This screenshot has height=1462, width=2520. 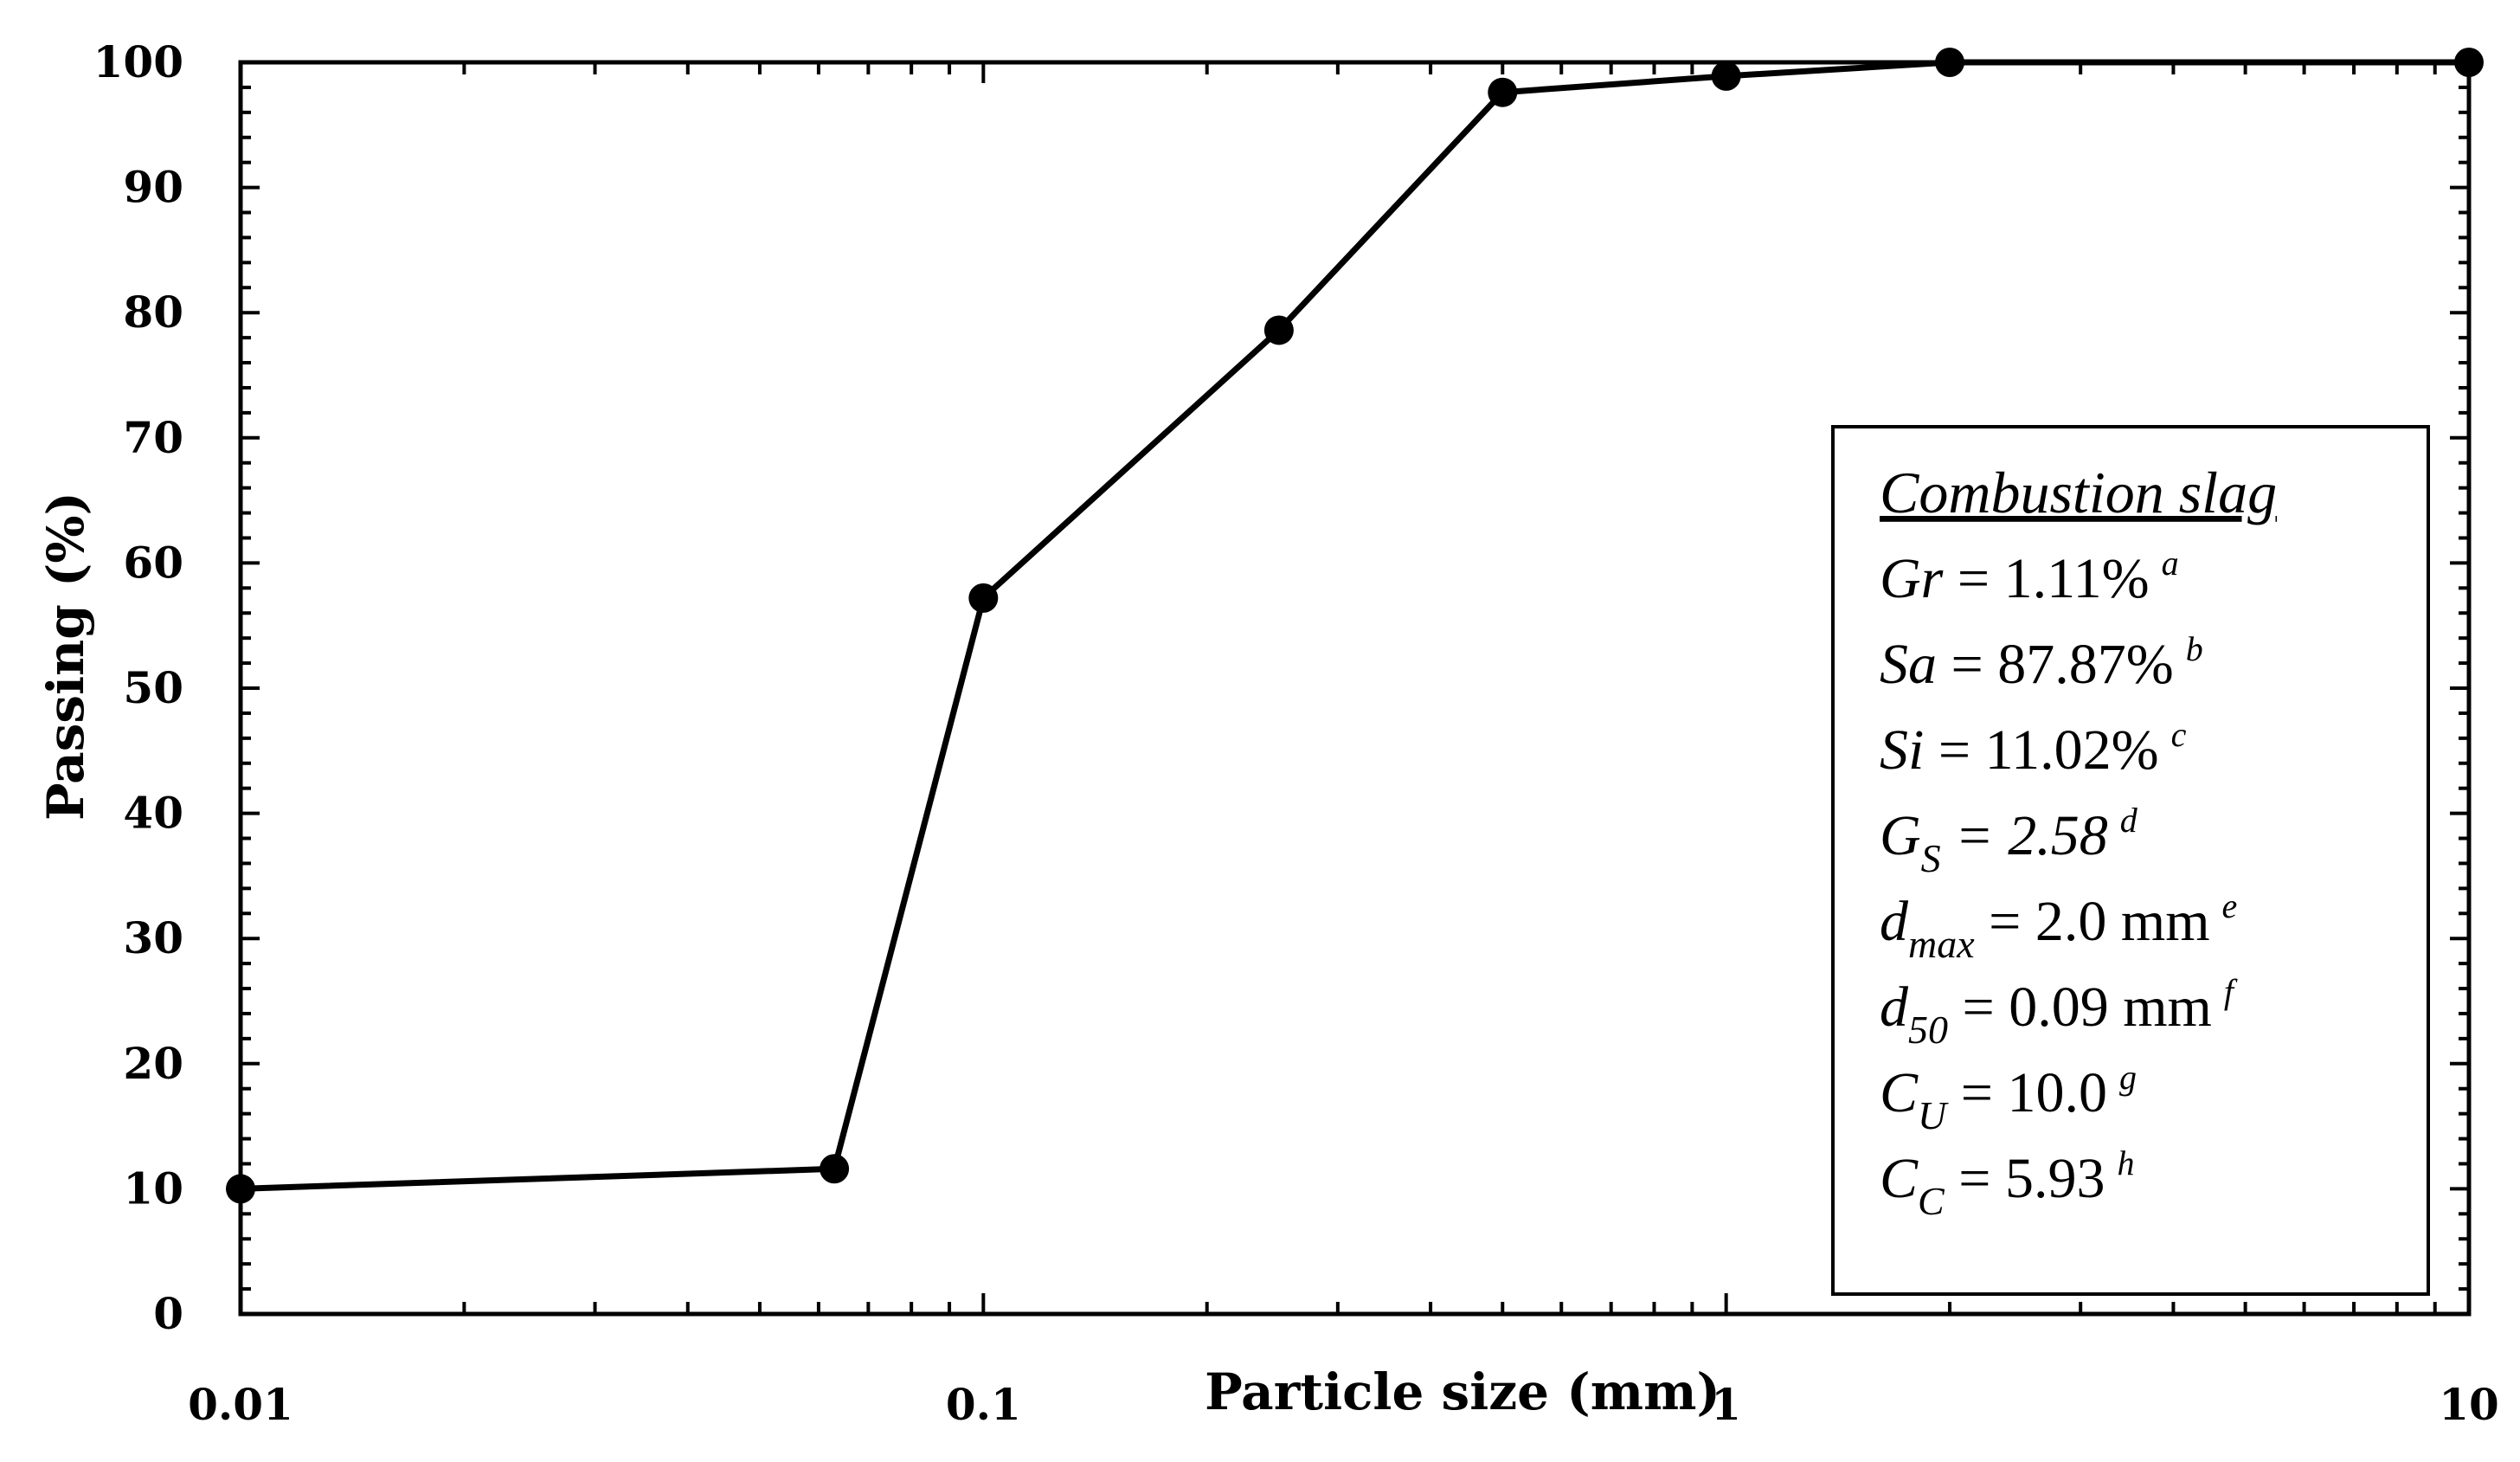 What do you see at coordinates (2007, 1183) in the screenshot?
I see `legend-entry: CC = 5.93 h` at bounding box center [2007, 1183].